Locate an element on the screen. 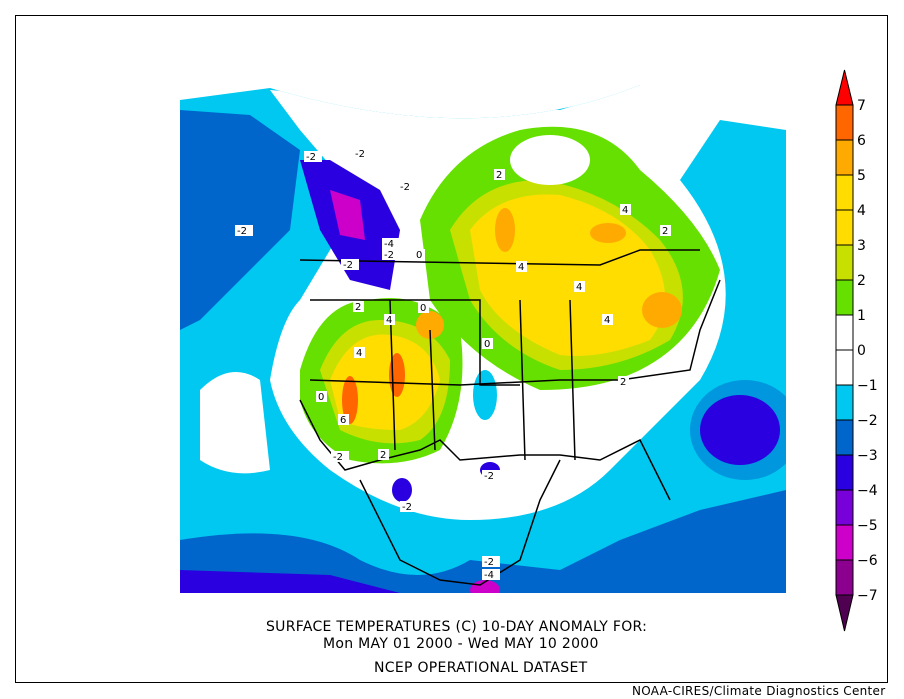  colorbar: 7 6 5 4 3 2 1 0 −1 −2 −3 −4 −5 −6 −7 is located at coordinates (856, 350).